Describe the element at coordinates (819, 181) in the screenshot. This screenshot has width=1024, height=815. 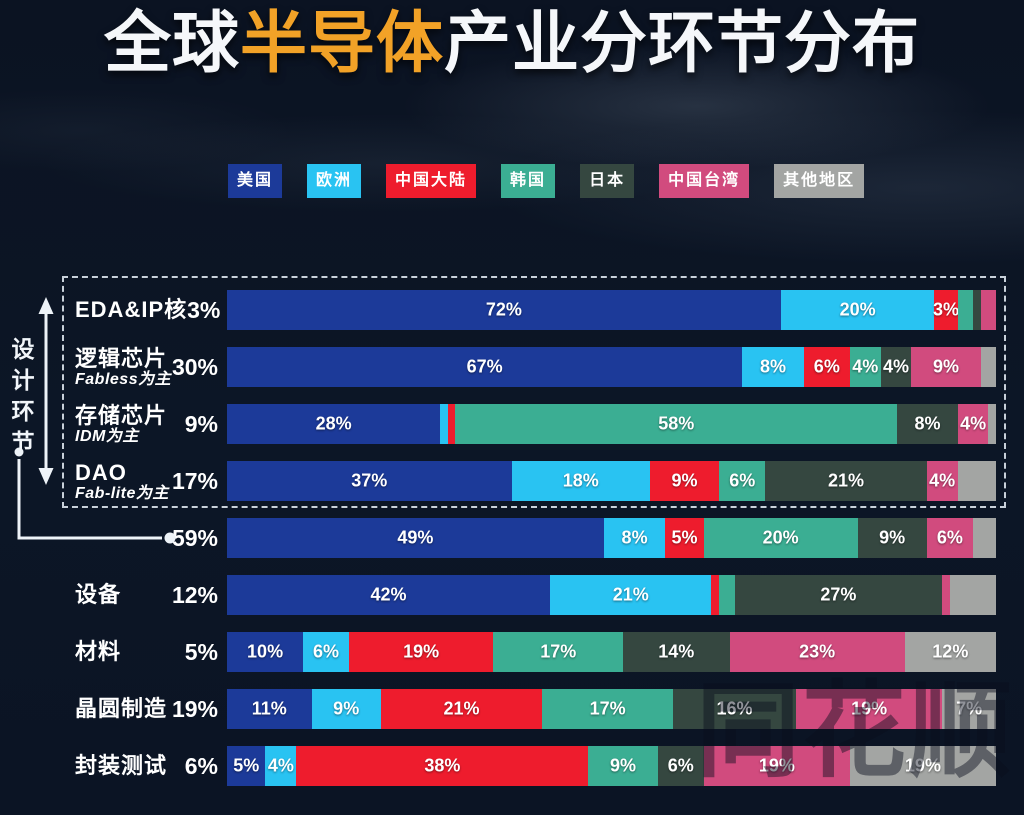
I see `legend-chip-6: 其他地区` at that location.